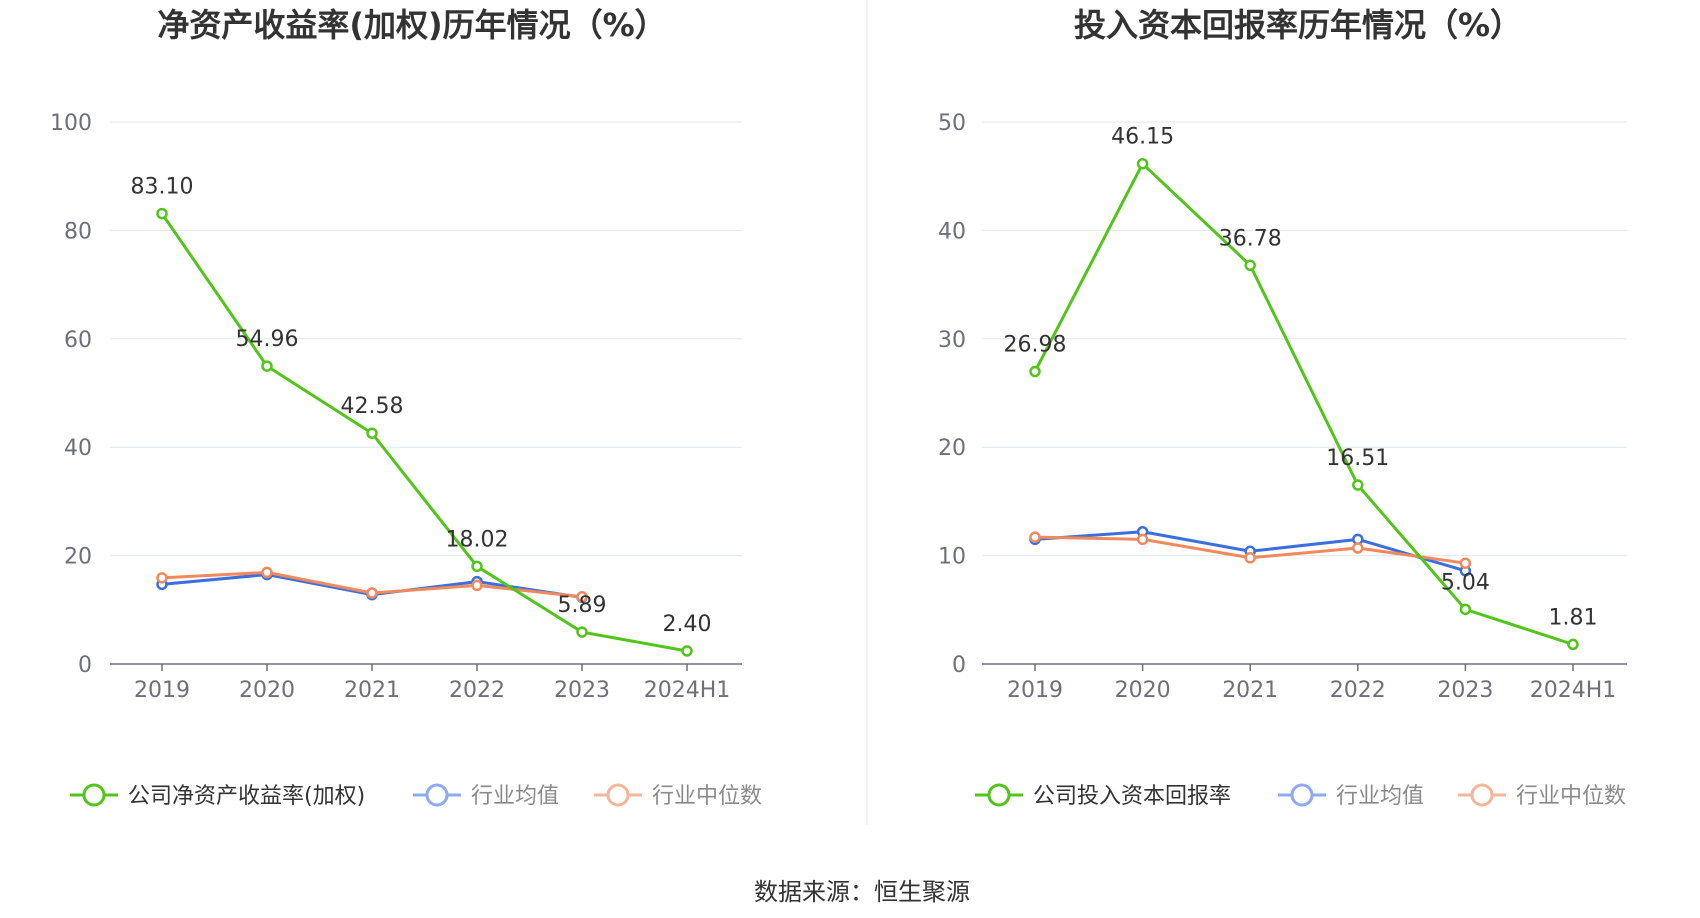  What do you see at coordinates (952, 340) in the screenshot?
I see `y-tick-label: 30` at bounding box center [952, 340].